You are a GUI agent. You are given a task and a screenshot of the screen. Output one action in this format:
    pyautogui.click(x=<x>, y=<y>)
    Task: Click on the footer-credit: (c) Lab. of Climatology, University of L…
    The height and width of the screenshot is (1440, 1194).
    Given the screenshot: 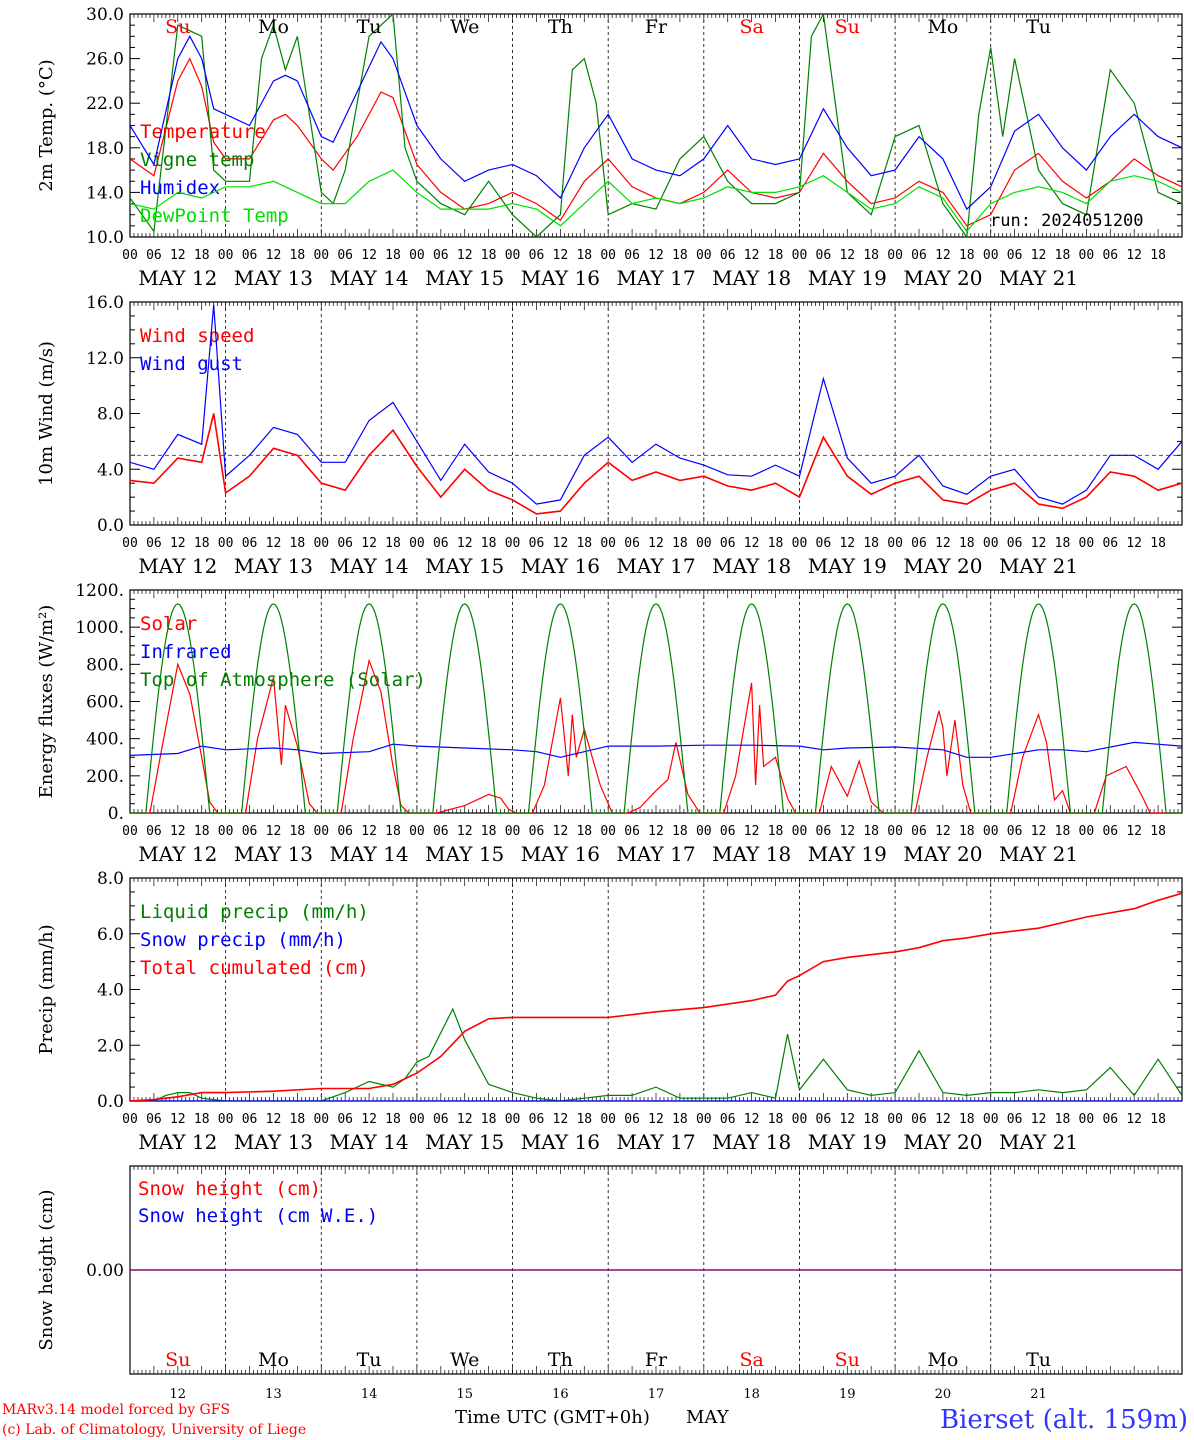 What is the action you would take?
    pyautogui.click(x=154, y=1430)
    